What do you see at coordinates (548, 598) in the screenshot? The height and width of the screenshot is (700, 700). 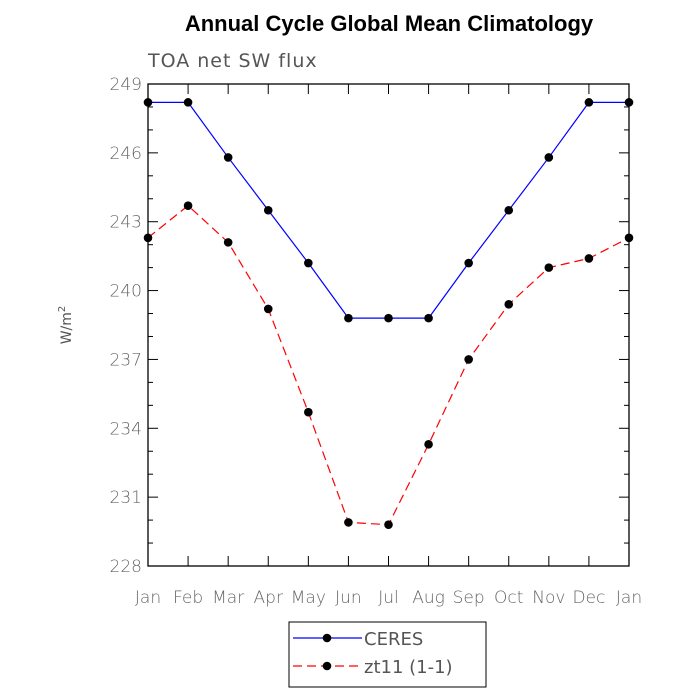 I see `x-tick-label: Nov` at bounding box center [548, 598].